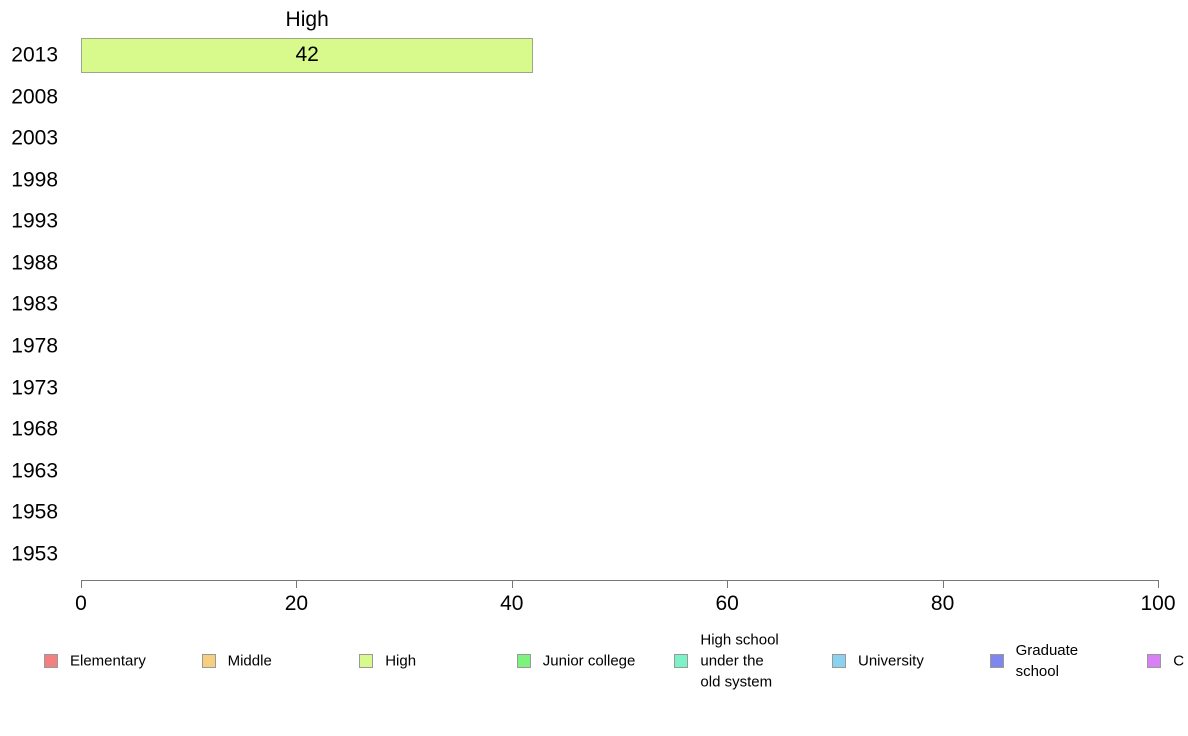  I want to click on bar-value-label: 42, so click(307, 54).